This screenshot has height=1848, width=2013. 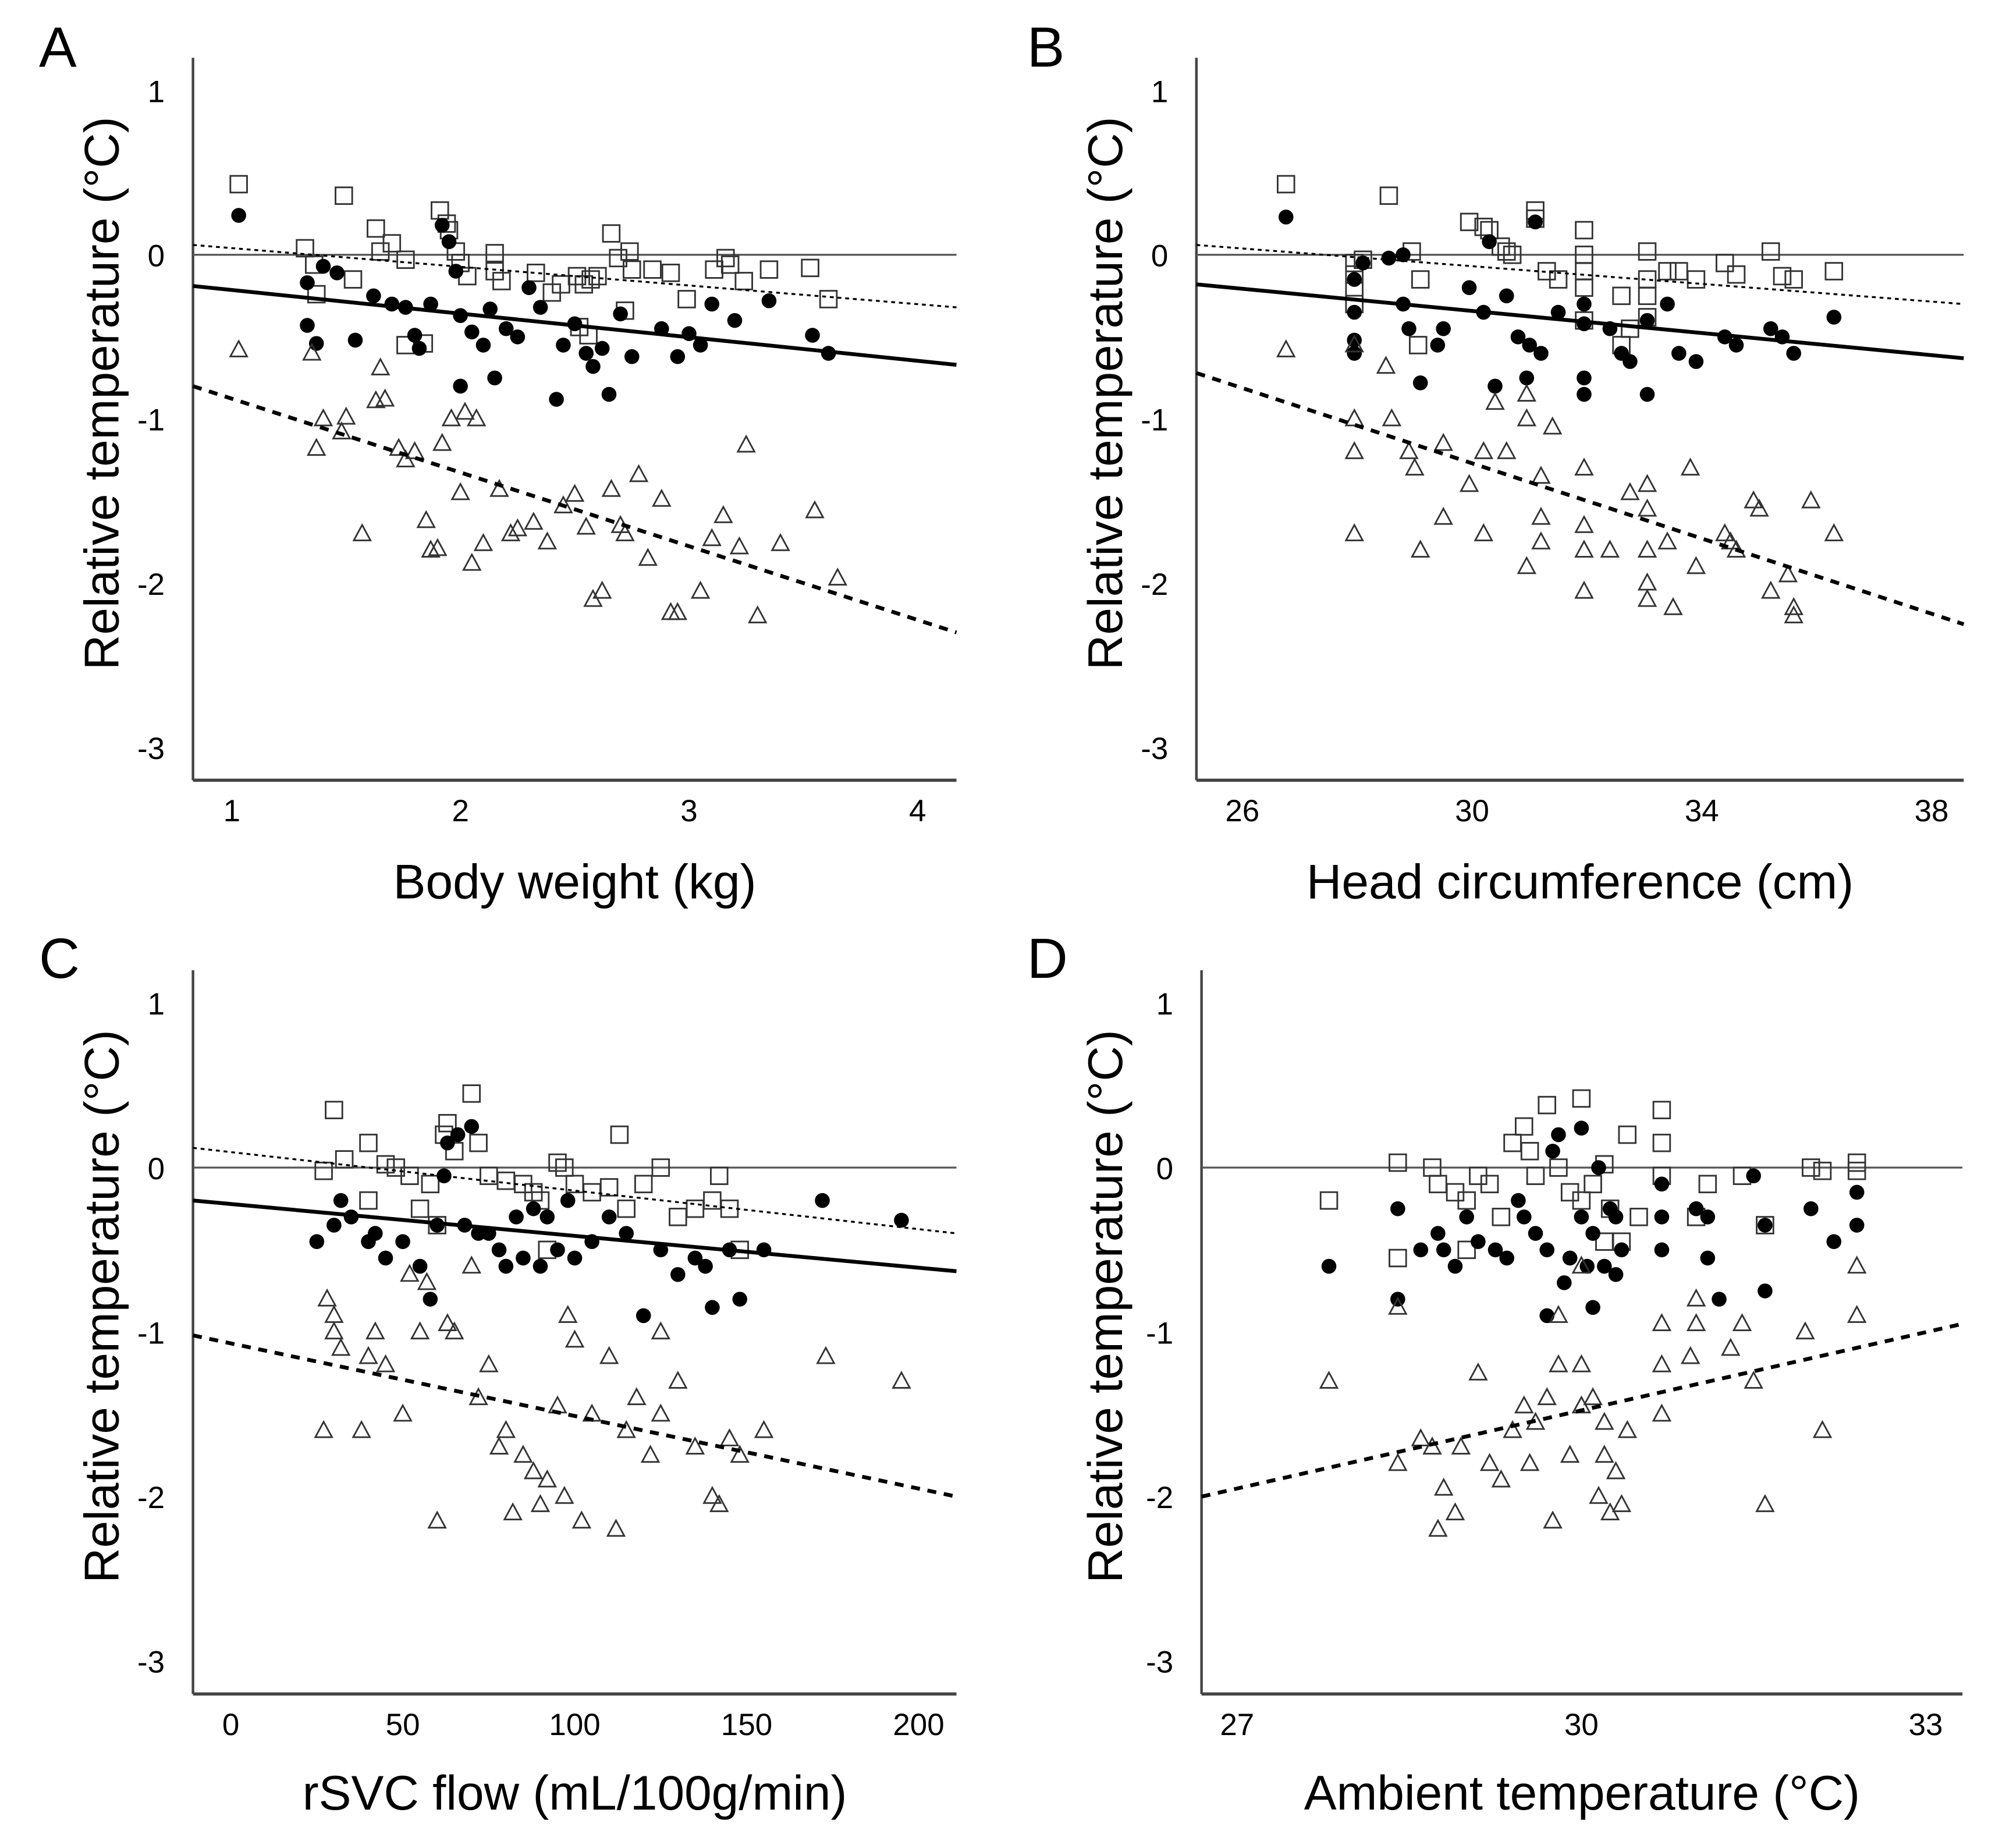 I want to click on series-filled-circle, so click(x=1593, y=1222).